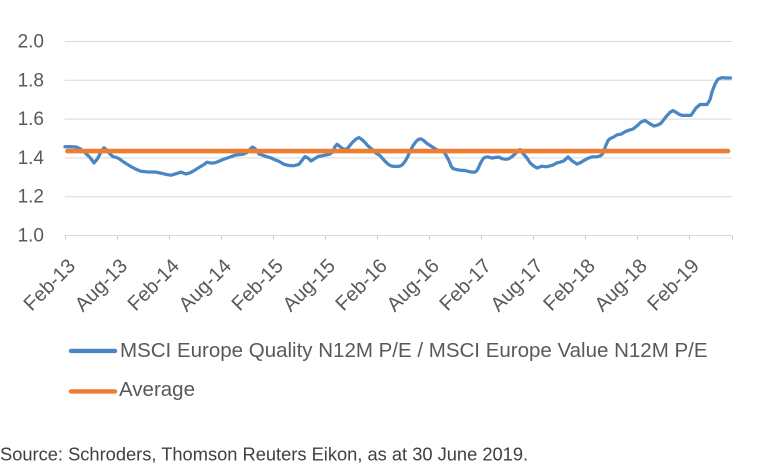 The height and width of the screenshot is (474, 768). Describe the element at coordinates (157, 389) in the screenshot. I see `svg-text: Average` at that location.